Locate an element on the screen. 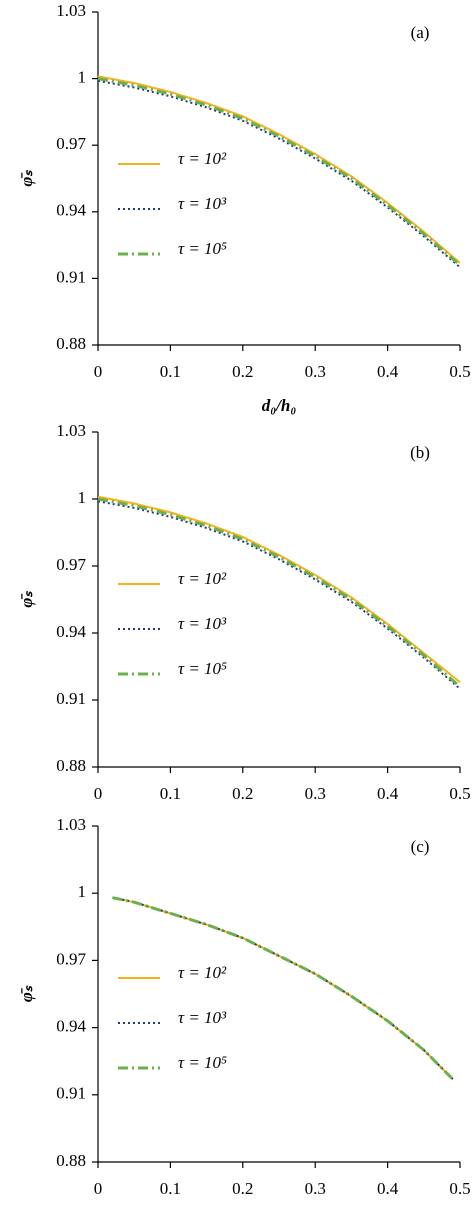  x-axis-label: d₀/h₀ is located at coordinates (279, 405).